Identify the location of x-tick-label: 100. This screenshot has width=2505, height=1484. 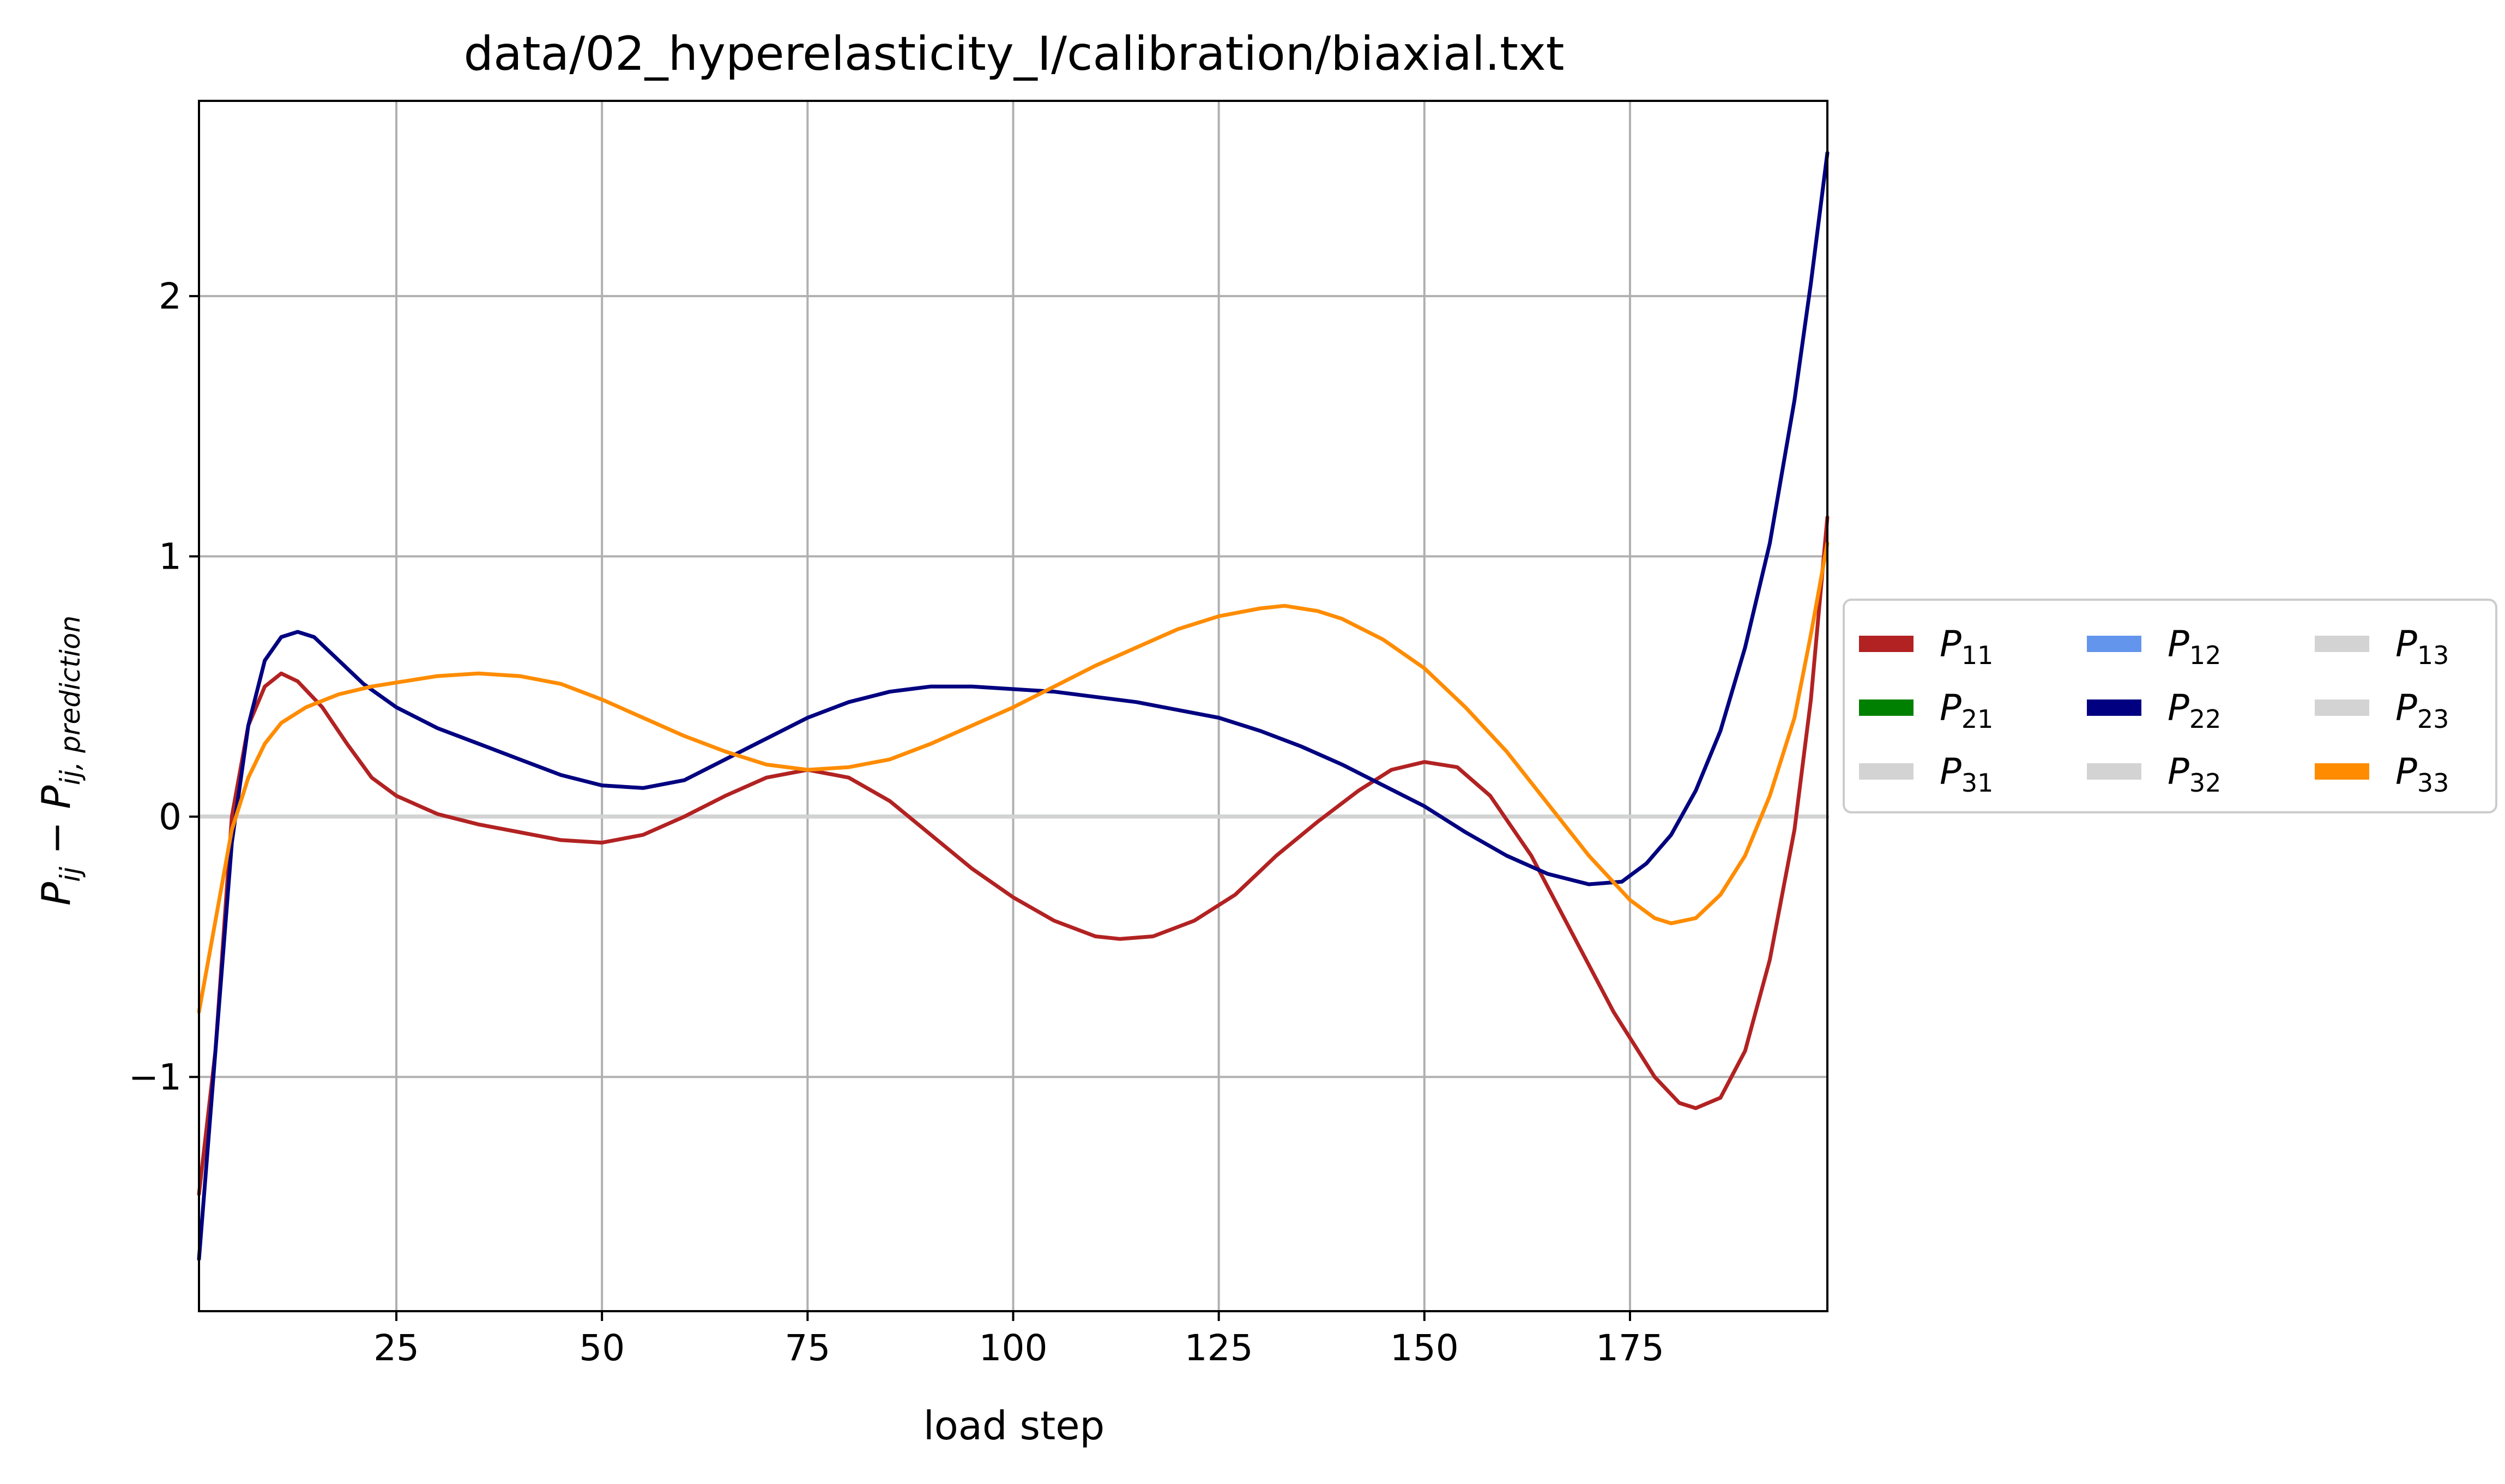
(1013, 1348).